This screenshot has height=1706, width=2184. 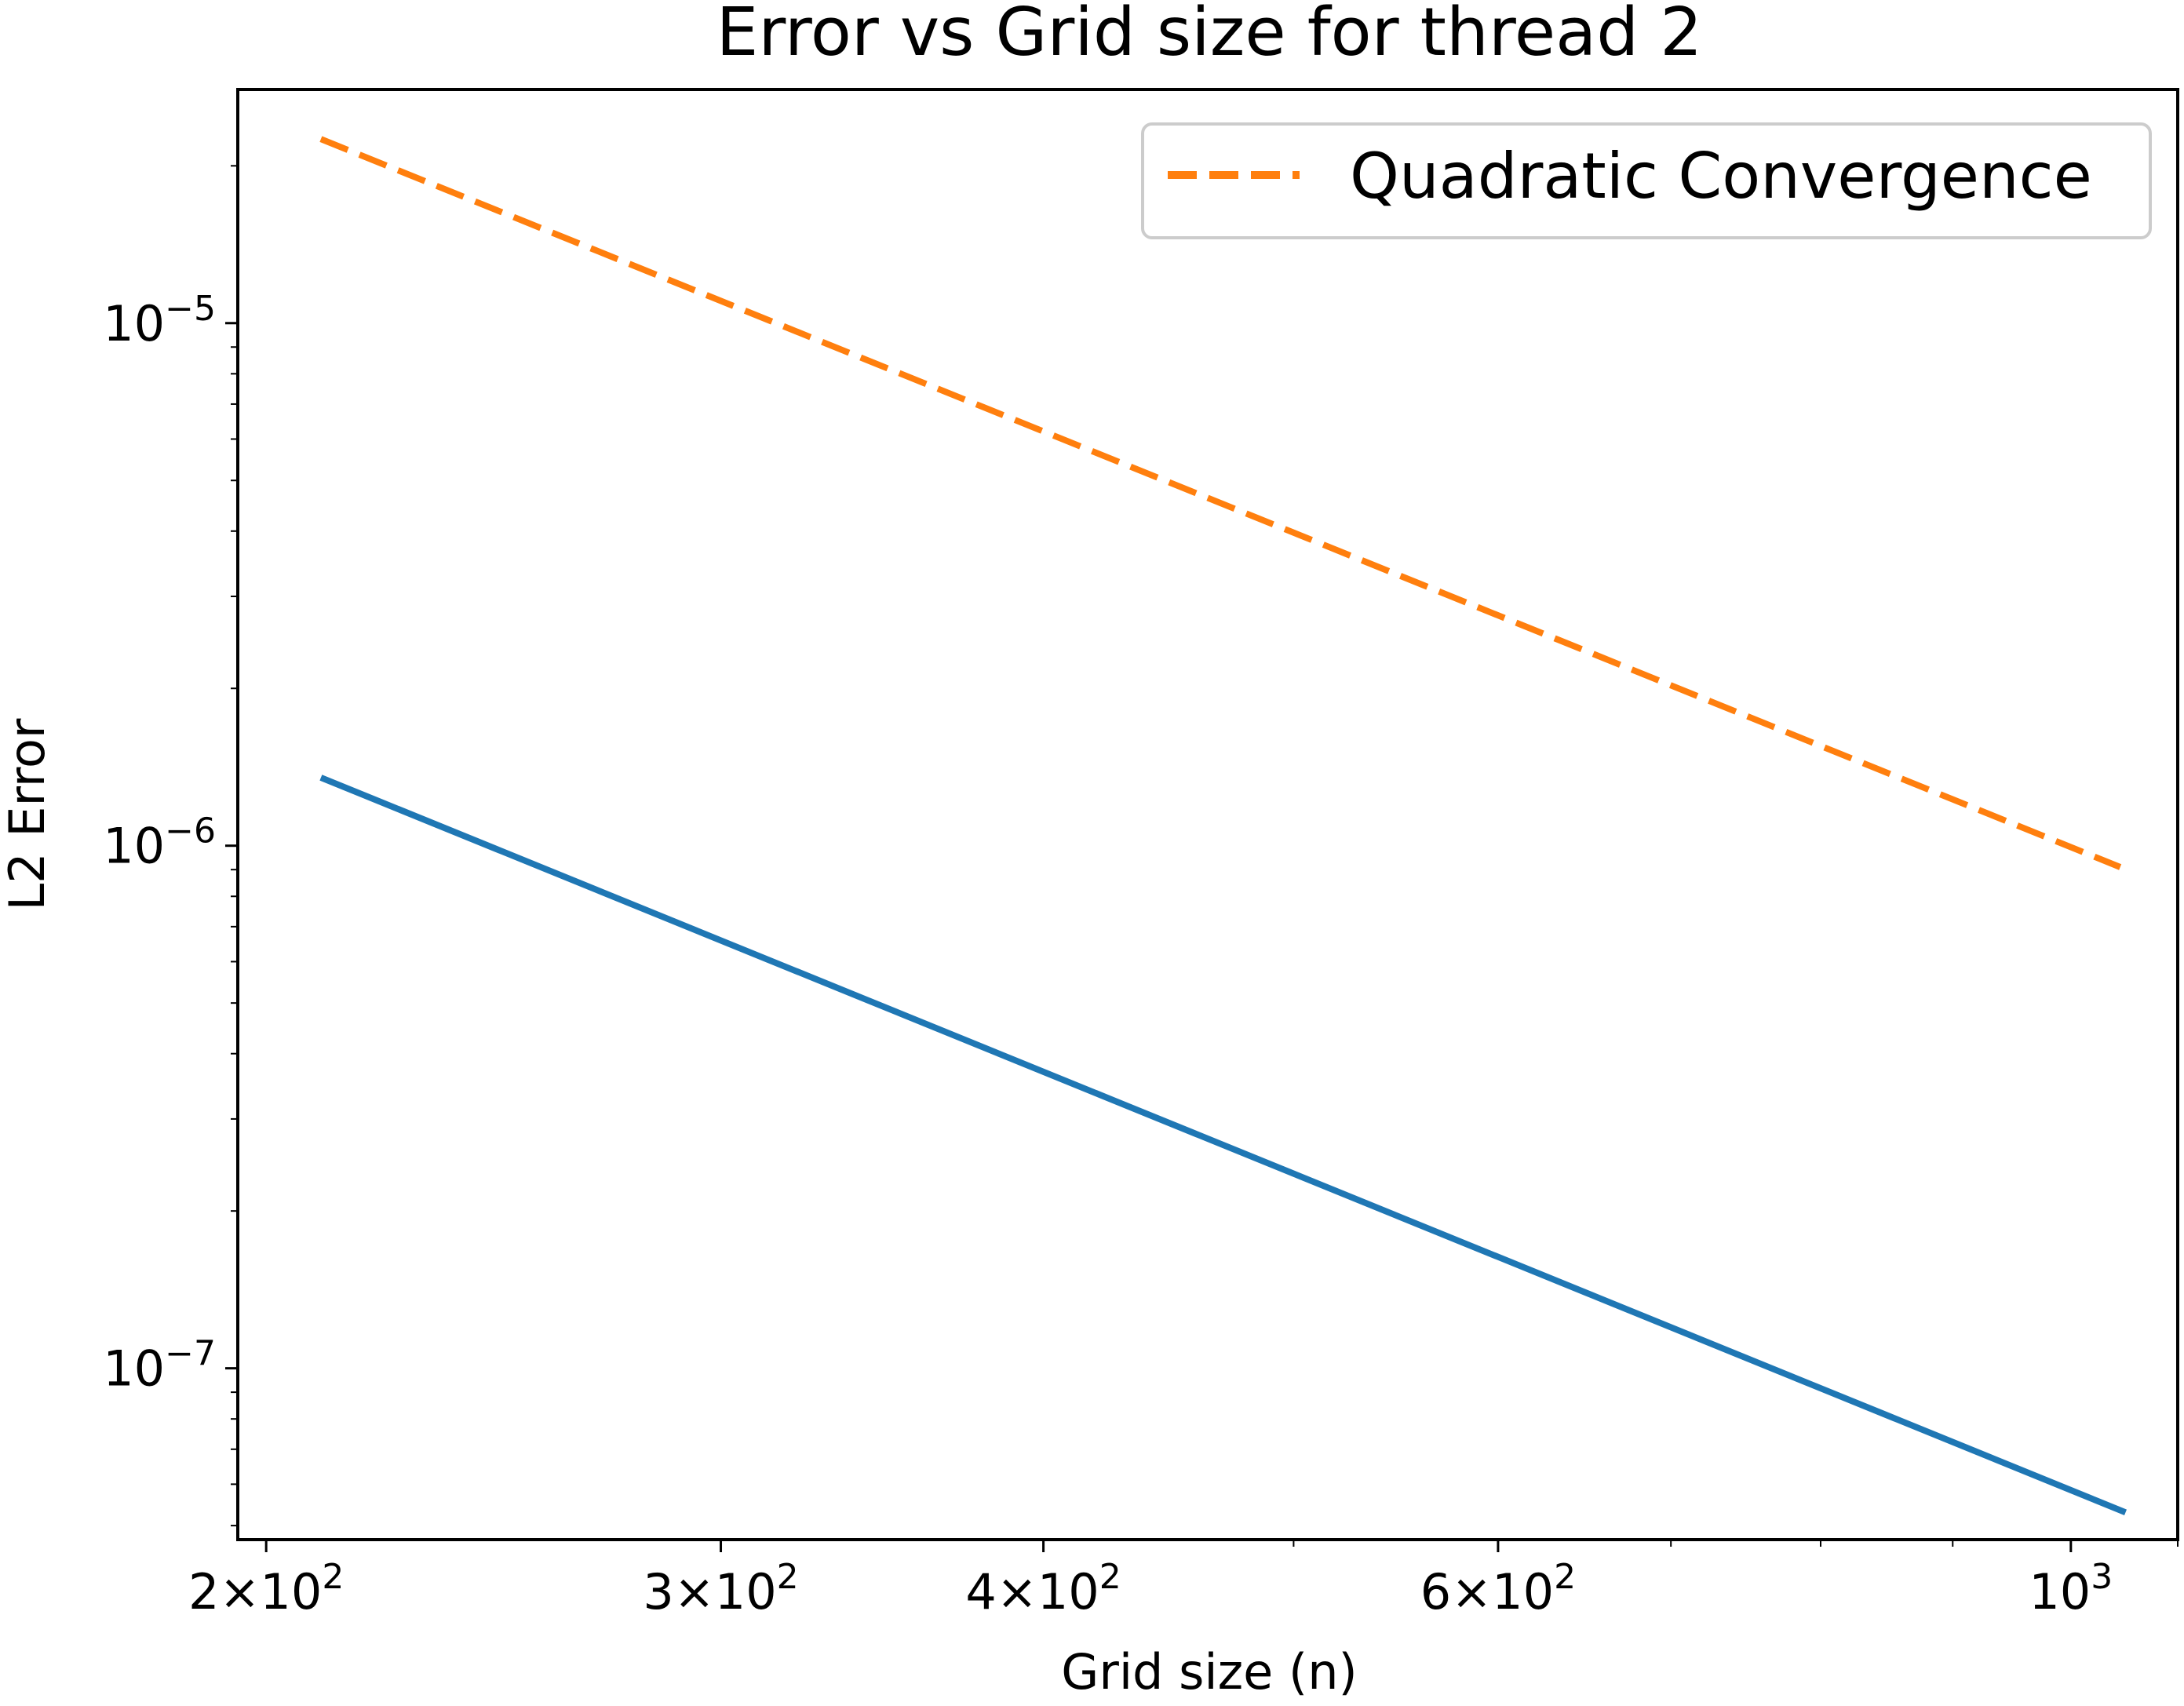 I want to click on y-axis-ticks: 10−510−610−7, so click(x=170, y=846).